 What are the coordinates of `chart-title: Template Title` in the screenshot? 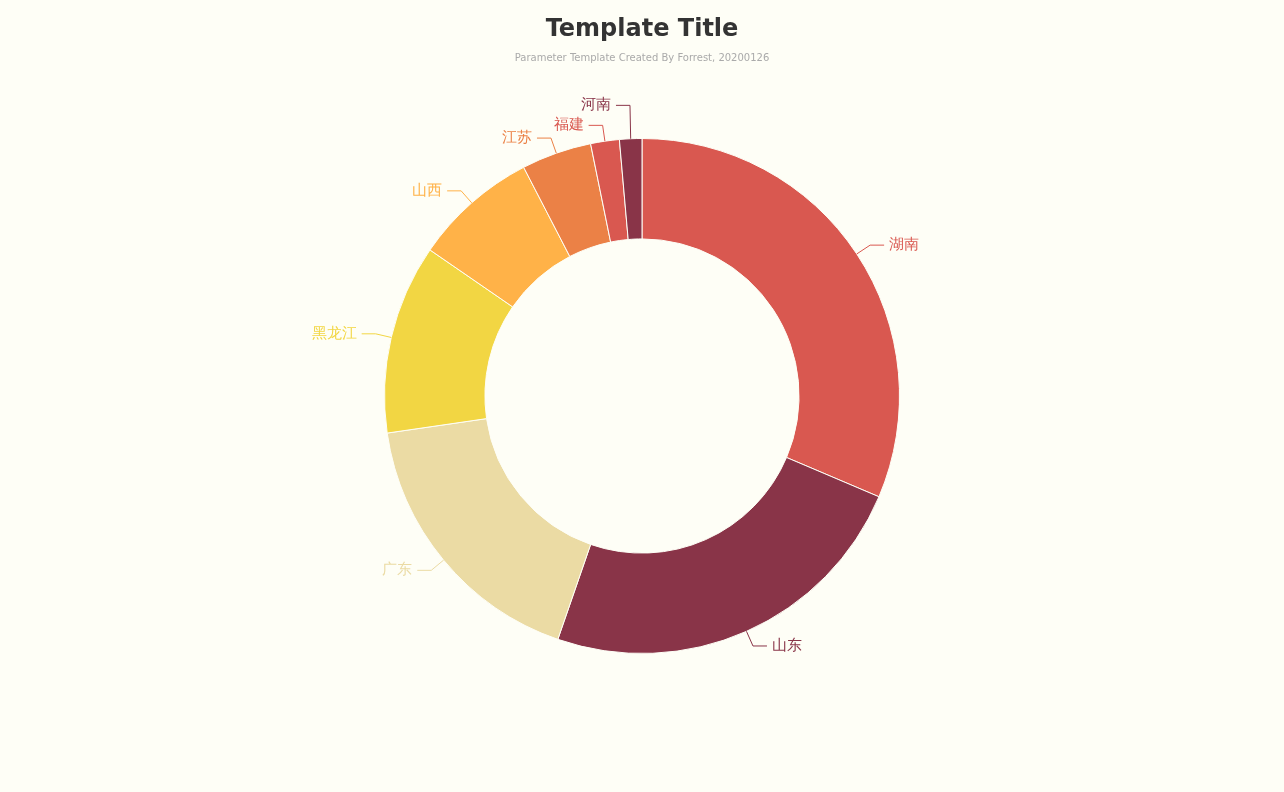 It's located at (642, 28).